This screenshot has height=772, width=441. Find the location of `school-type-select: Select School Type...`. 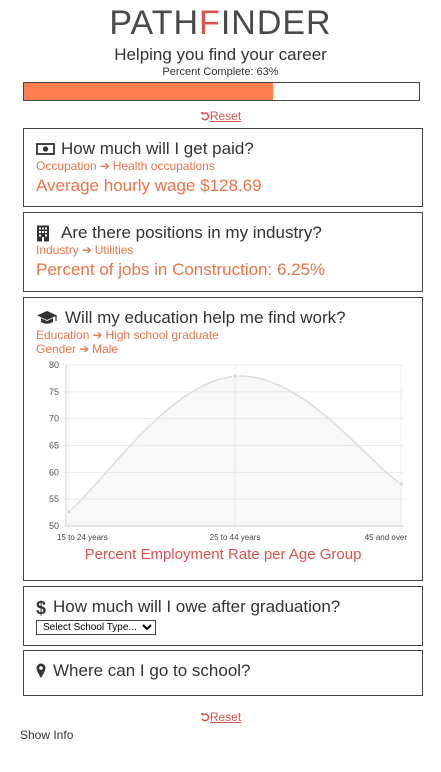

school-type-select: Select School Type... is located at coordinates (96, 627).